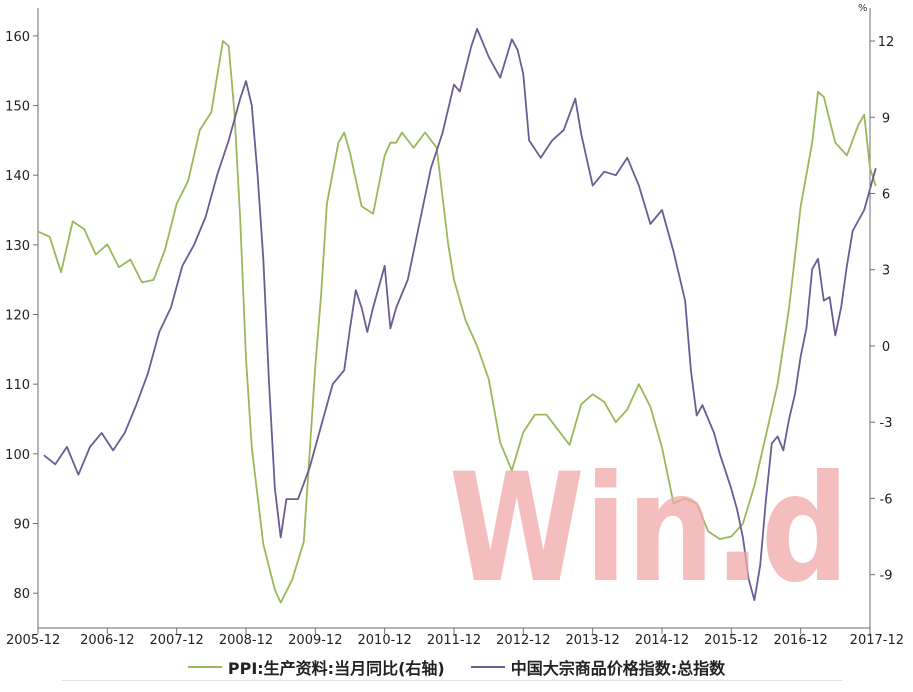 The height and width of the screenshot is (692, 913). I want to click on legend-item-ppi: PPI:生产资料:当月同比(右轴), so click(316, 667).